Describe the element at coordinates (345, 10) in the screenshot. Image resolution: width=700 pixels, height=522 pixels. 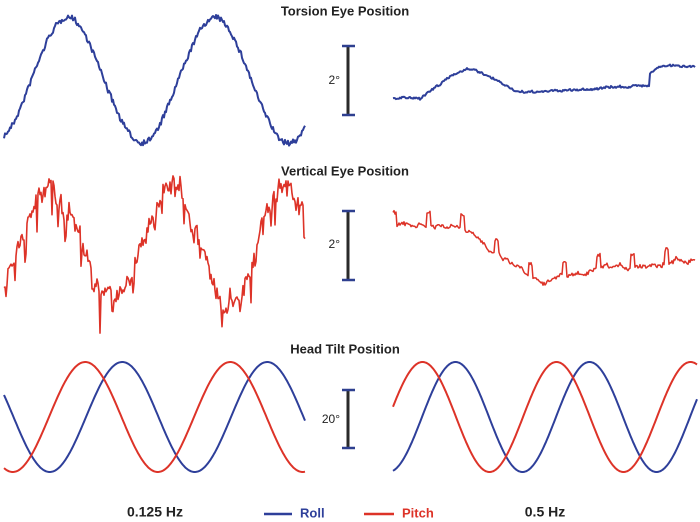
I see `panel-title: Torsion Eye Position` at that location.